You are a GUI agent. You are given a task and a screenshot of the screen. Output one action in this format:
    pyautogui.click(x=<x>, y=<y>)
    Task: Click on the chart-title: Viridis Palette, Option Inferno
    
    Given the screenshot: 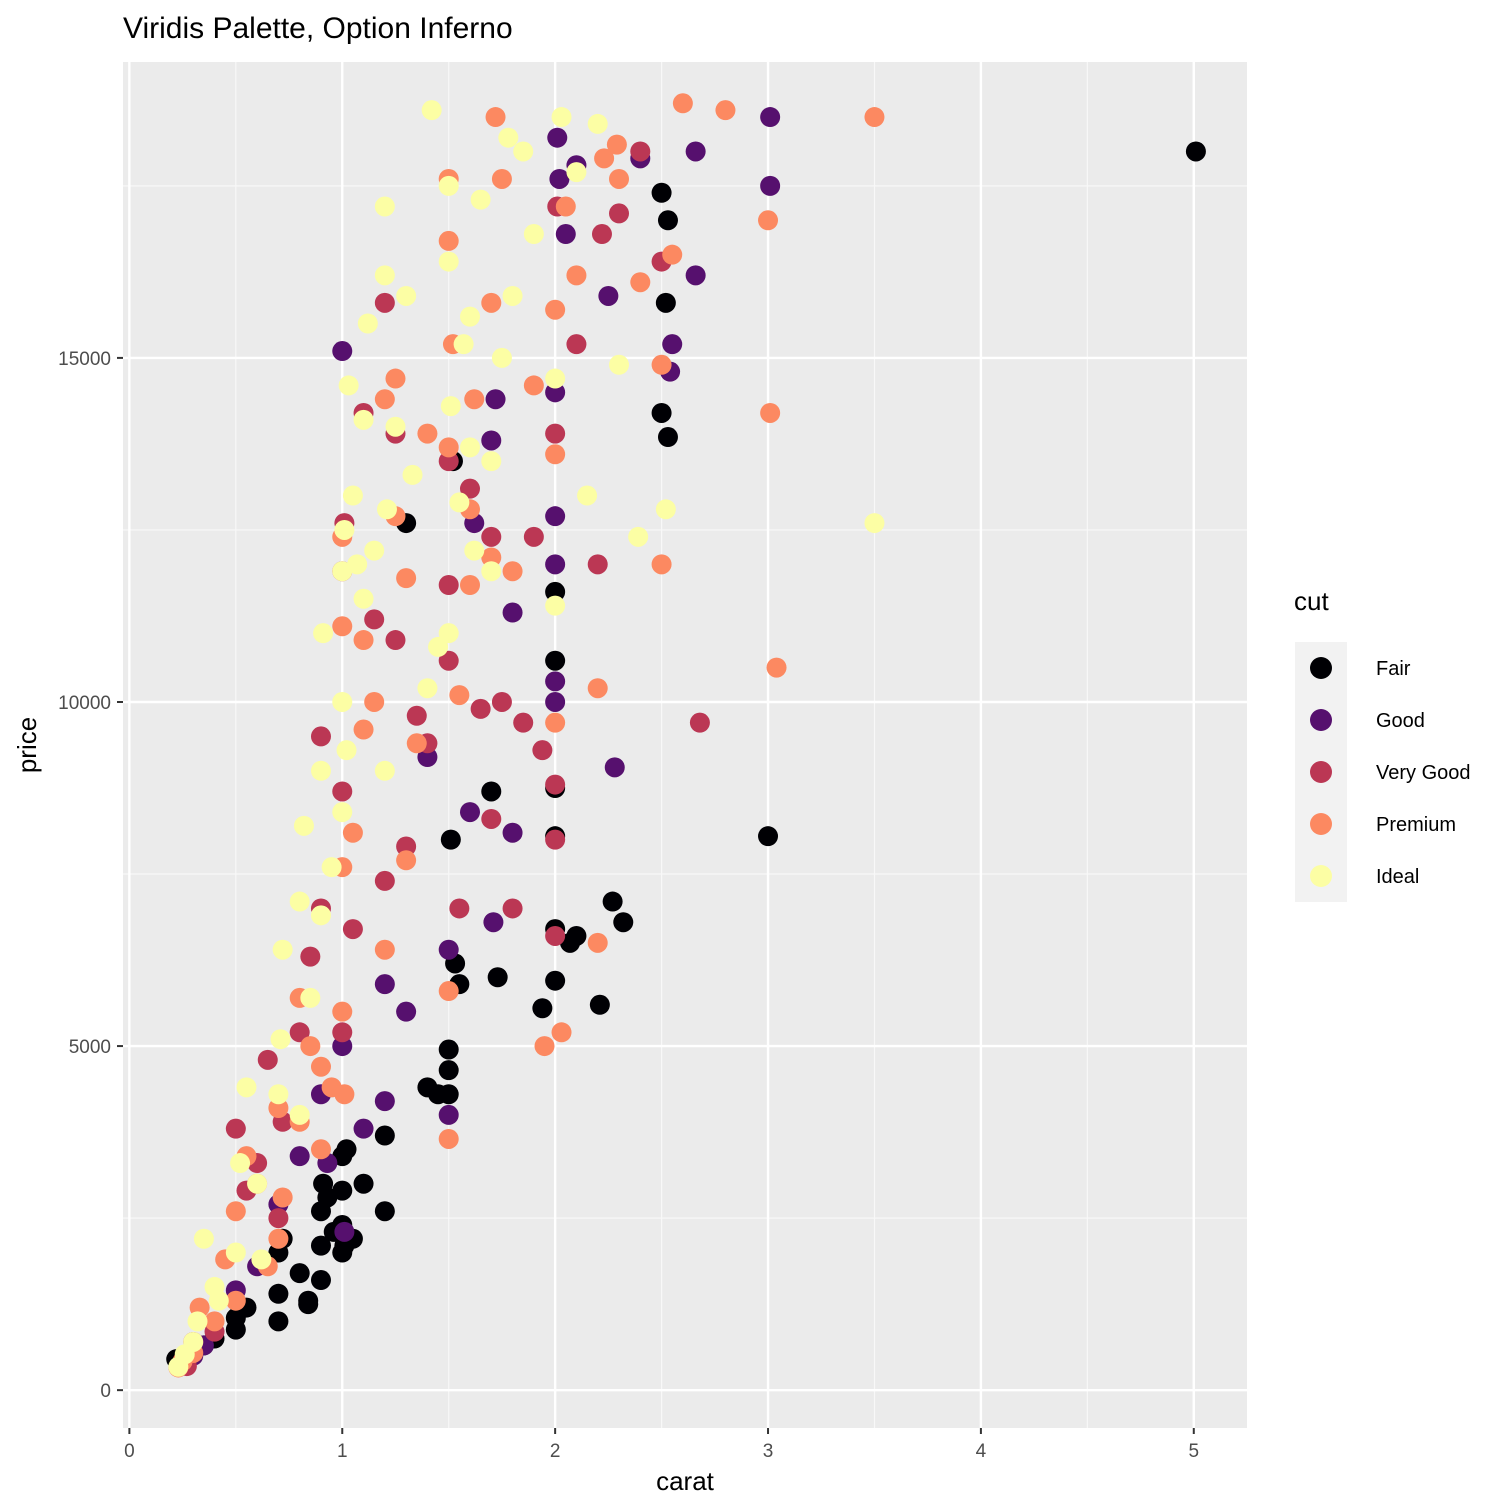 What is the action you would take?
    pyautogui.click(x=318, y=28)
    